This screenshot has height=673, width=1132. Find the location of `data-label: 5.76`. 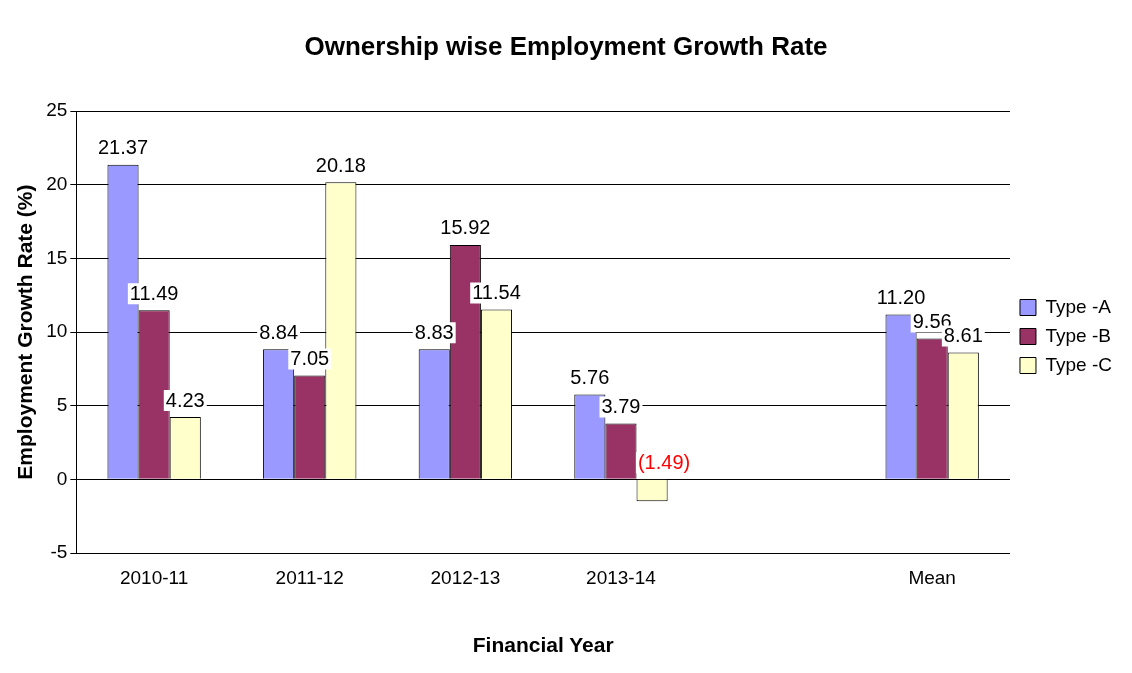

data-label: 5.76 is located at coordinates (590, 377).